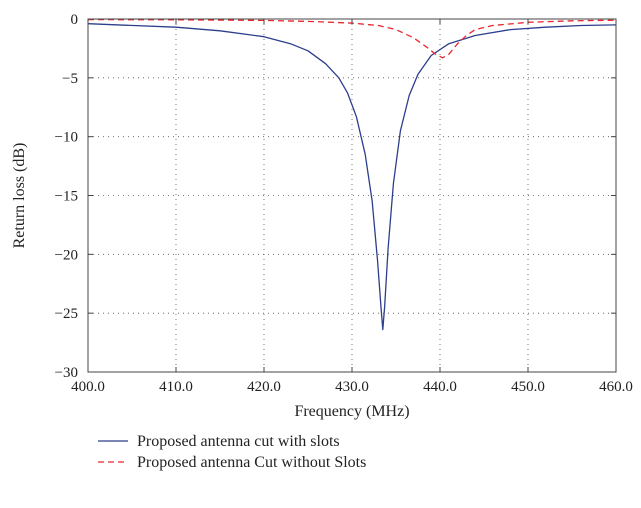  Describe the element at coordinates (66, 255) in the screenshot. I see `y-tick-label: −20` at that location.